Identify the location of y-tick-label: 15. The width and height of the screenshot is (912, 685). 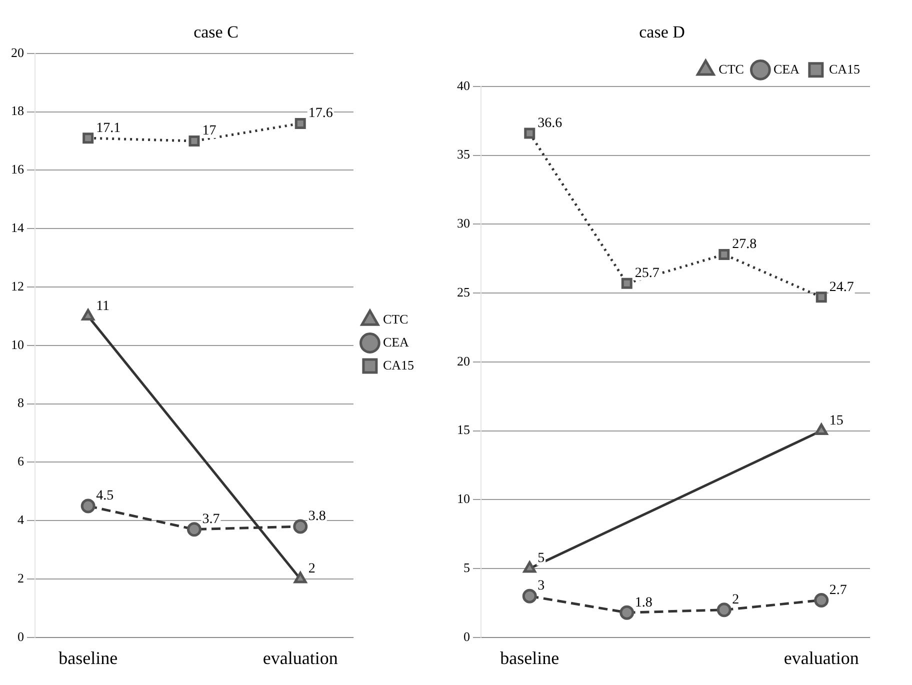
(463, 430).